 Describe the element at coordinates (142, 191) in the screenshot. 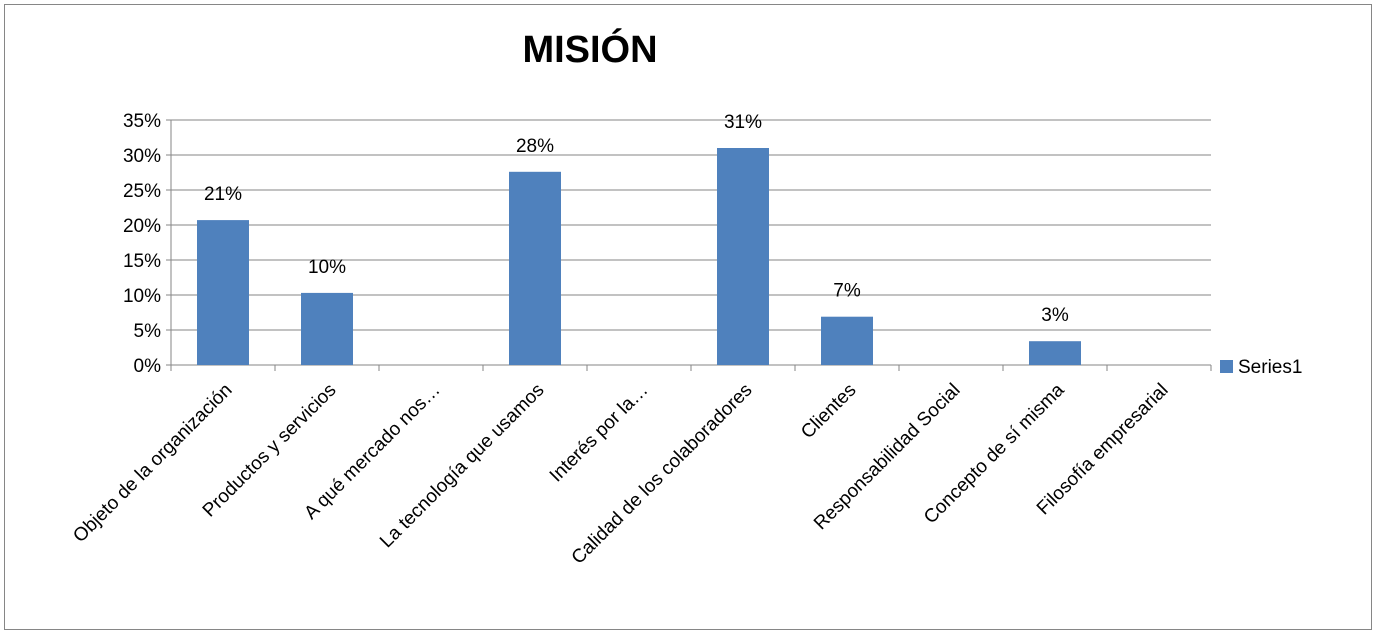

I see `y-tick-label: 25%` at that location.